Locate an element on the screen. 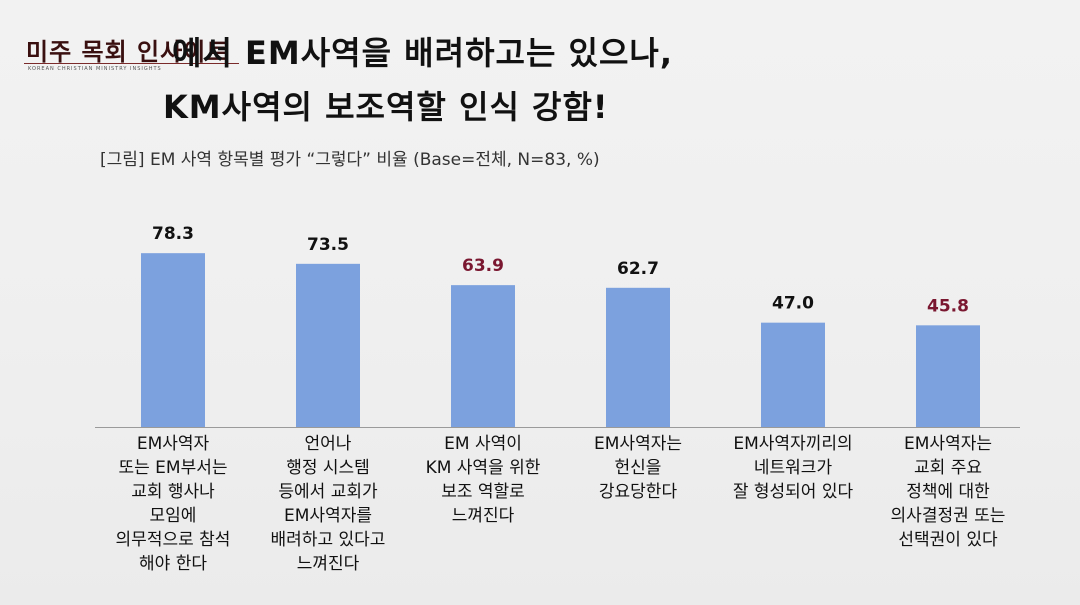 This screenshot has width=1080, height=605. value-label-5: 47.0 is located at coordinates (793, 304).